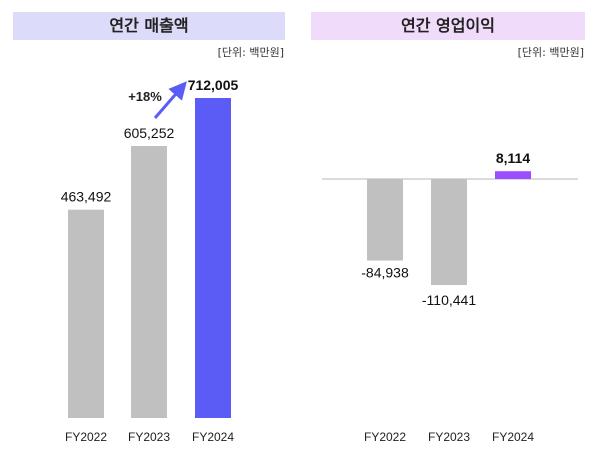 The width and height of the screenshot is (600, 460). What do you see at coordinates (86, 437) in the screenshot?
I see `revenue-tick-label: FY2022` at bounding box center [86, 437].